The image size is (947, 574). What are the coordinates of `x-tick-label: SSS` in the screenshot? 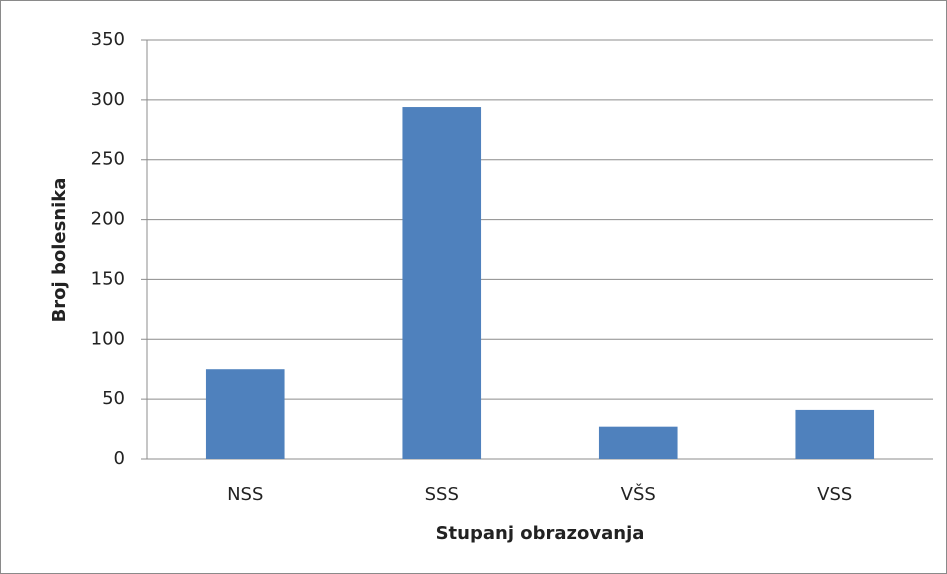 It's located at (442, 494).